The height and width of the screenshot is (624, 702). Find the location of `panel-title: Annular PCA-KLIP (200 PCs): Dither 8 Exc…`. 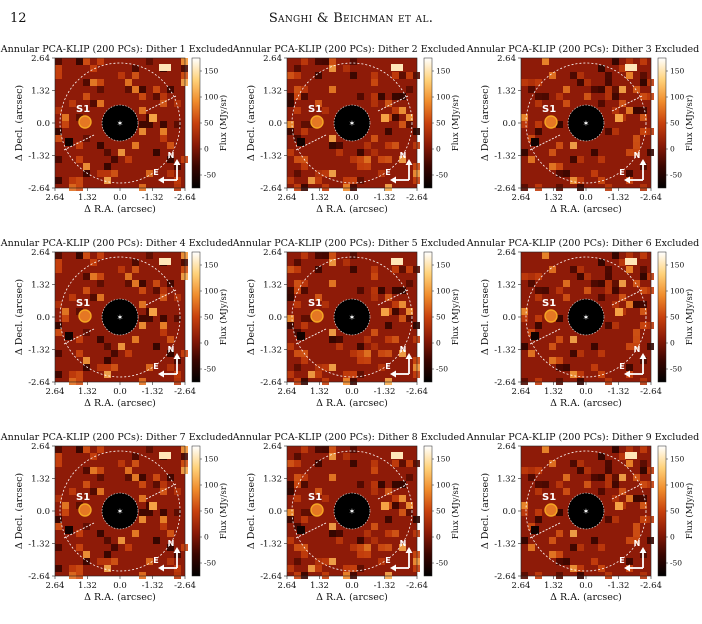

panel-title: Annular PCA-KLIP (200 PCs): Dither 8 Exc… is located at coordinates (349, 437).